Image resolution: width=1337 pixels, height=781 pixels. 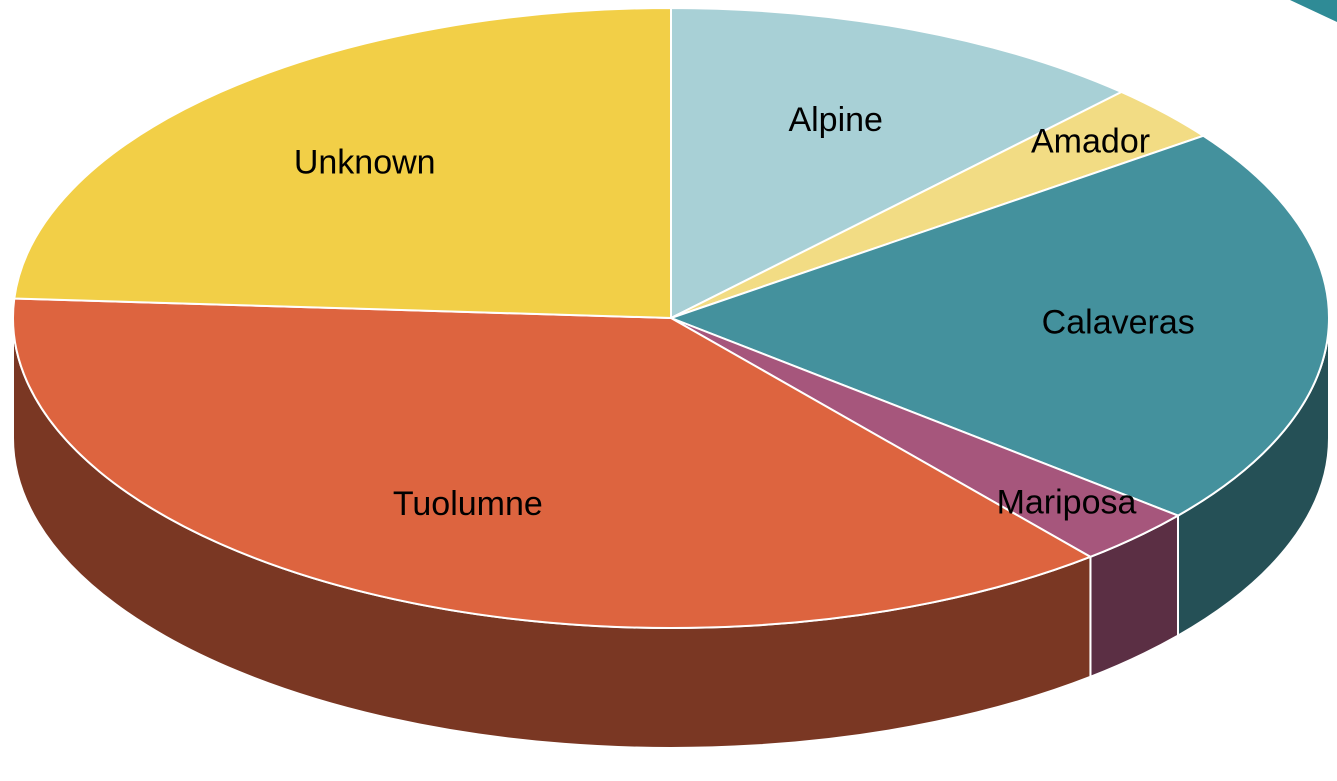 I want to click on slice-label: Amador, so click(x=1090, y=142).